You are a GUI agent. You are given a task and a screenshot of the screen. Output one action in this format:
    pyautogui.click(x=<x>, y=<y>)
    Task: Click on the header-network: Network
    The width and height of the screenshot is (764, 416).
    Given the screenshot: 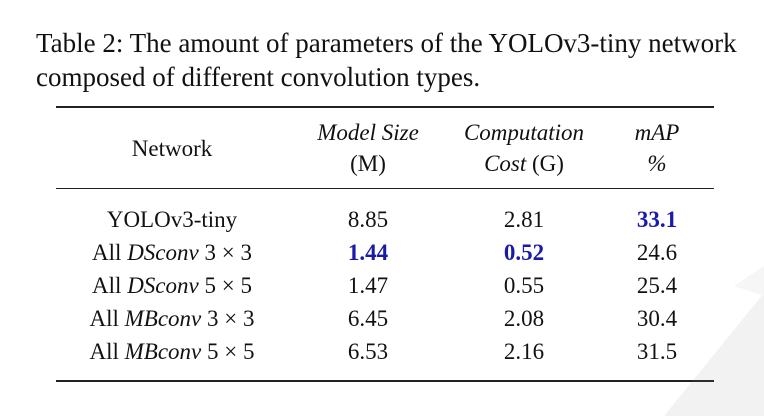 What is the action you would take?
    pyautogui.click(x=172, y=148)
    